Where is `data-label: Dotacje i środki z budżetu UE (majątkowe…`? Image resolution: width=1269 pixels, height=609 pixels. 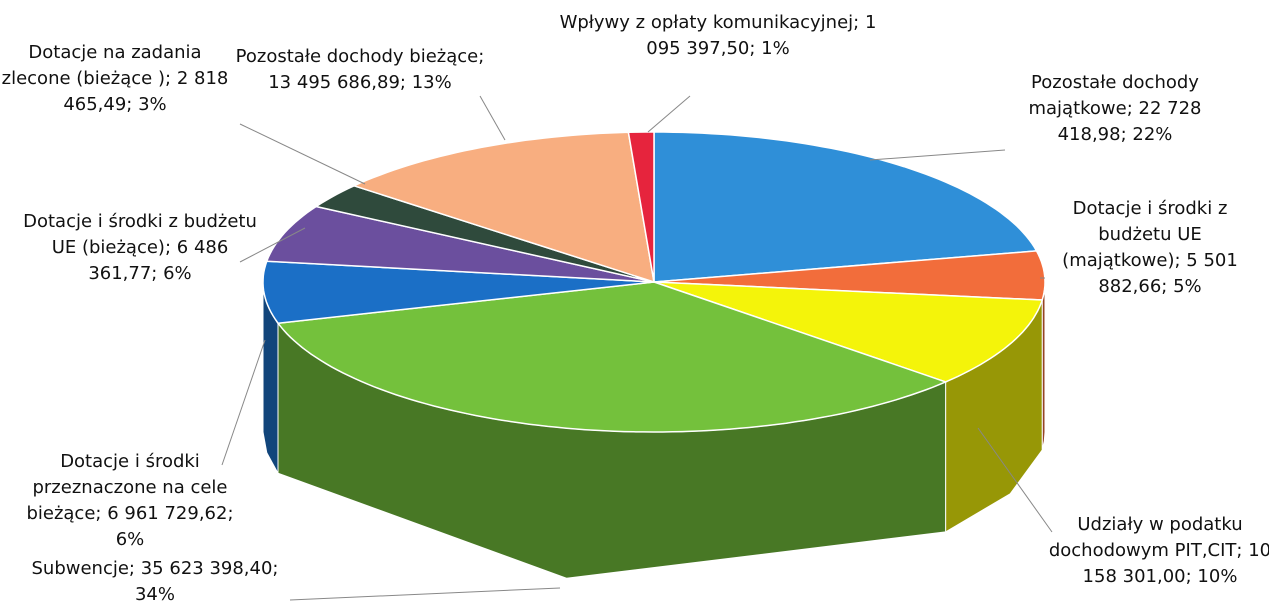 data-label: Dotacje i środki z budżetu UE (majątkowe… is located at coordinates (1150, 248).